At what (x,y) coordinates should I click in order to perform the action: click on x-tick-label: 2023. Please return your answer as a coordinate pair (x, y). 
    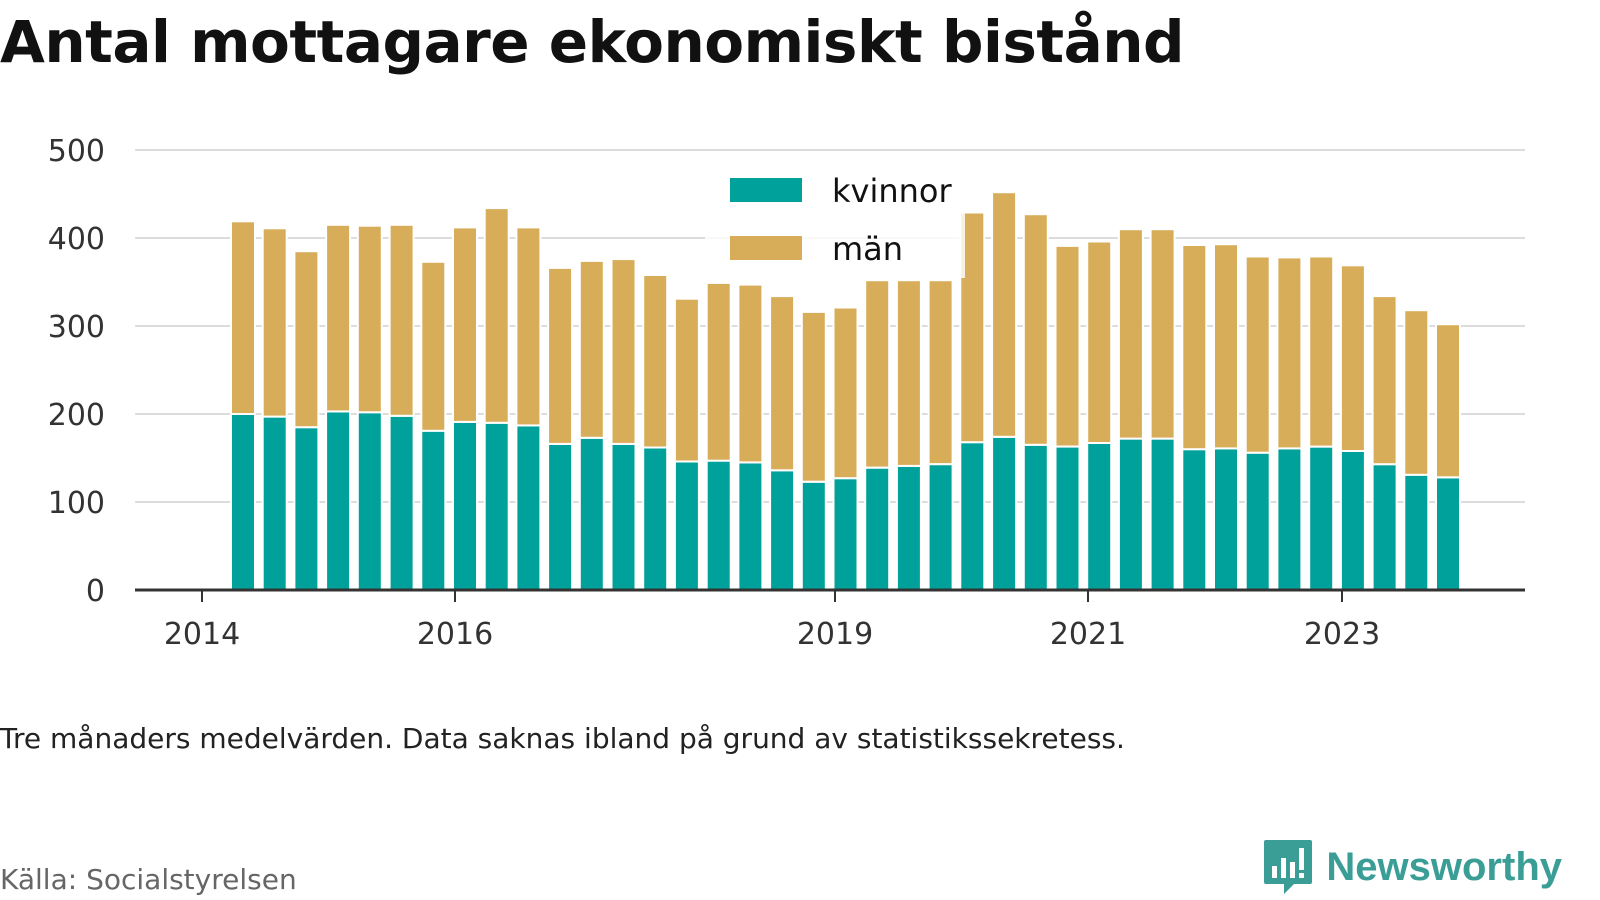
    Looking at the image, I should click on (1342, 634).